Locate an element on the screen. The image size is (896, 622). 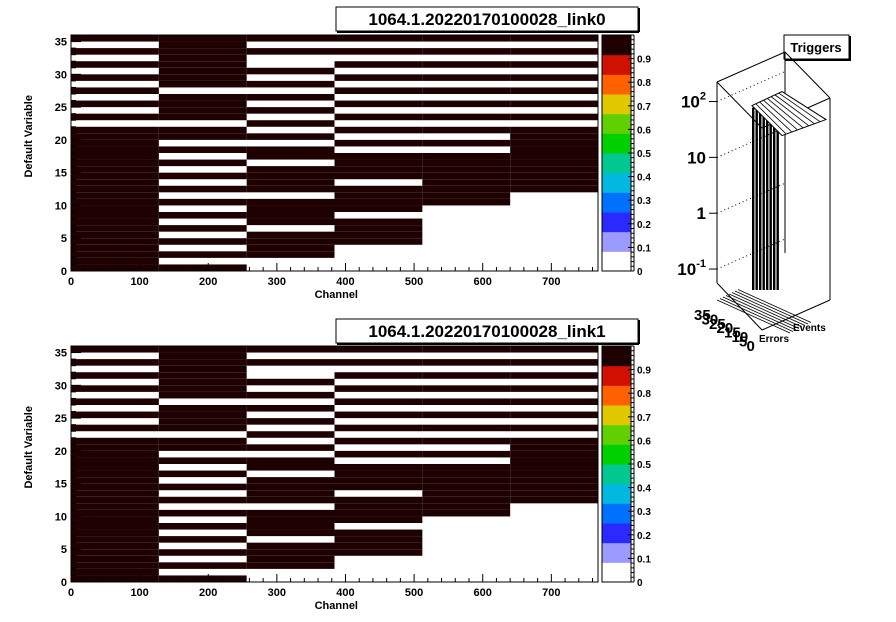
palette-band is located at coordinates (616, 454).